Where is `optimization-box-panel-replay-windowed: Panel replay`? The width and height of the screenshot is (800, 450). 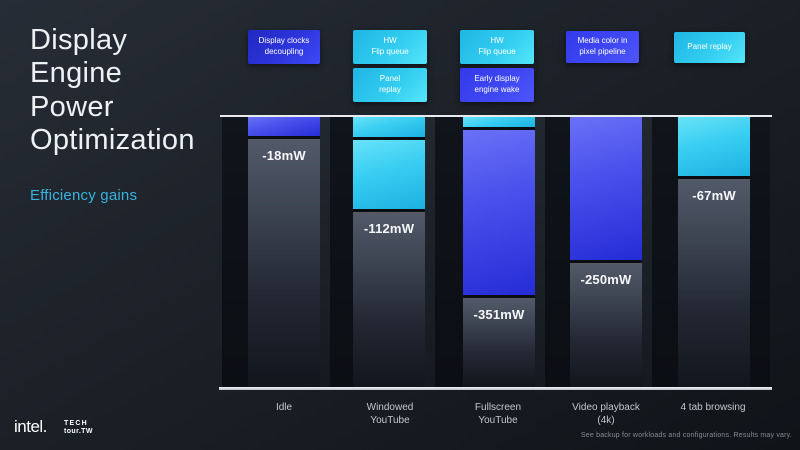
optimization-box-panel-replay-windowed: Panel replay is located at coordinates (390, 85).